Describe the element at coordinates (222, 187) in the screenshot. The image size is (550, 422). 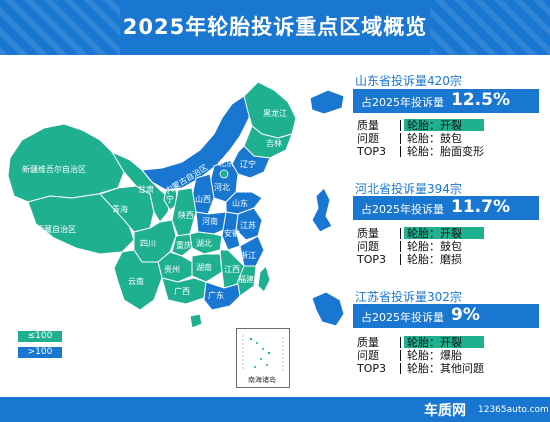
I see `label-hebei: 河北` at that location.